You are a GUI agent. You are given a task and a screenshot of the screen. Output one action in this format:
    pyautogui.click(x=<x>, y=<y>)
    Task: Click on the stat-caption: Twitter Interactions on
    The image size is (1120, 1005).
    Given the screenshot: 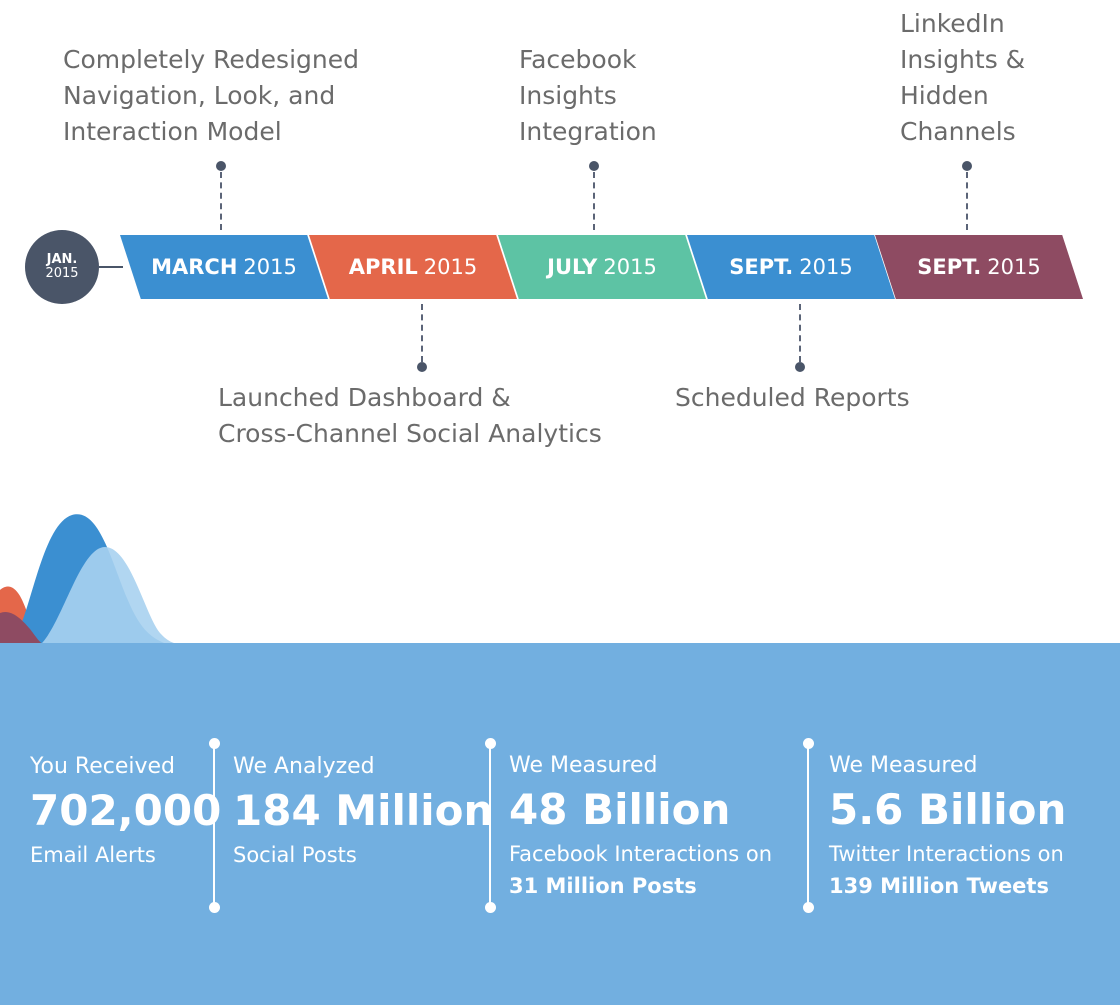 What is the action you would take?
    pyautogui.click(x=946, y=854)
    